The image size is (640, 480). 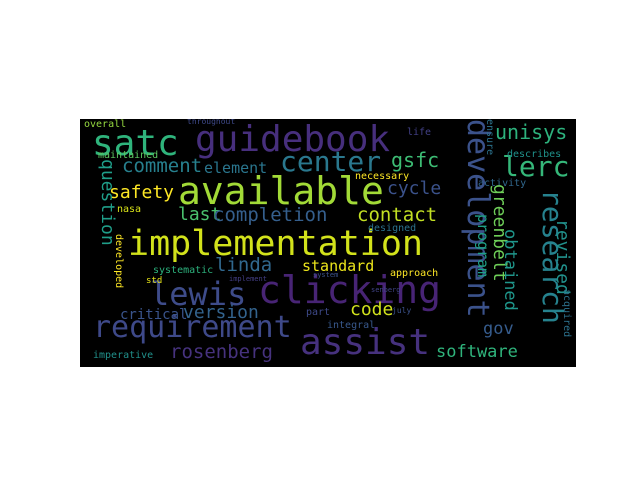 What do you see at coordinates (276, 244) in the screenshot?
I see `word: implementation` at bounding box center [276, 244].